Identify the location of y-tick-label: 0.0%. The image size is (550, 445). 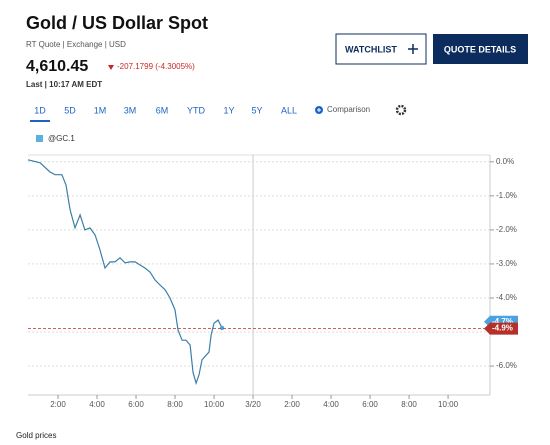
(505, 161).